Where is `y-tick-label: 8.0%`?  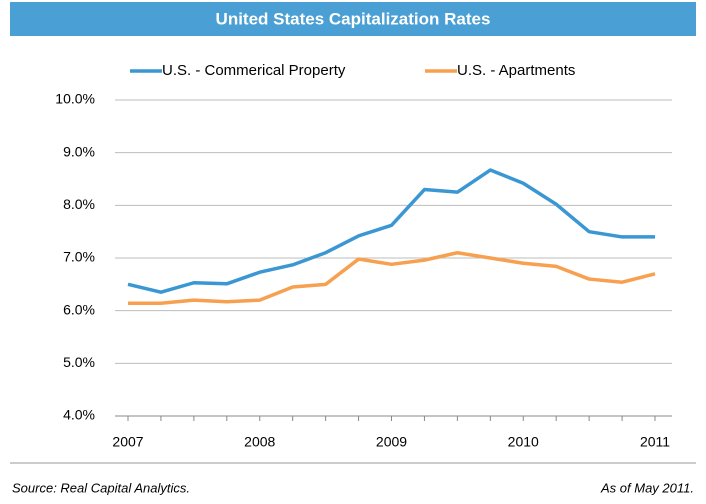
y-tick-label: 8.0% is located at coordinates (79, 204).